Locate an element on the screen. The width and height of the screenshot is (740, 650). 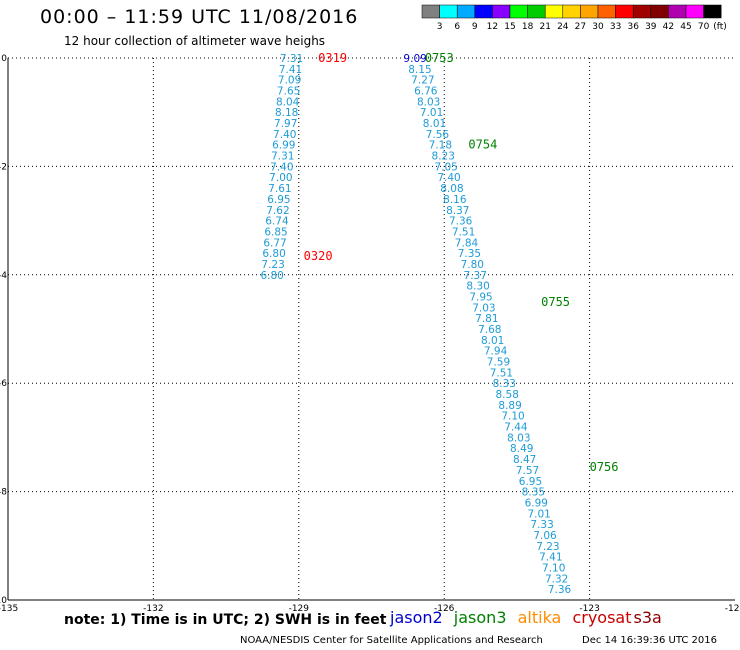
data-point-cryosat: 8.18 is located at coordinates (286, 113).